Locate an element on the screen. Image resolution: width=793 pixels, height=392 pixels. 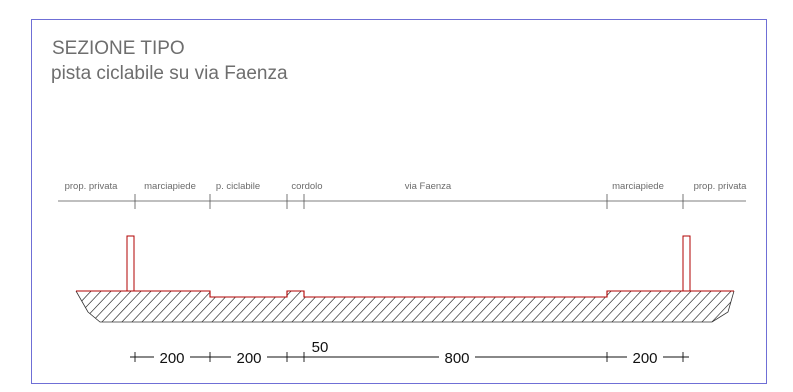
zone-label: p. ciclabile is located at coordinates (238, 186).